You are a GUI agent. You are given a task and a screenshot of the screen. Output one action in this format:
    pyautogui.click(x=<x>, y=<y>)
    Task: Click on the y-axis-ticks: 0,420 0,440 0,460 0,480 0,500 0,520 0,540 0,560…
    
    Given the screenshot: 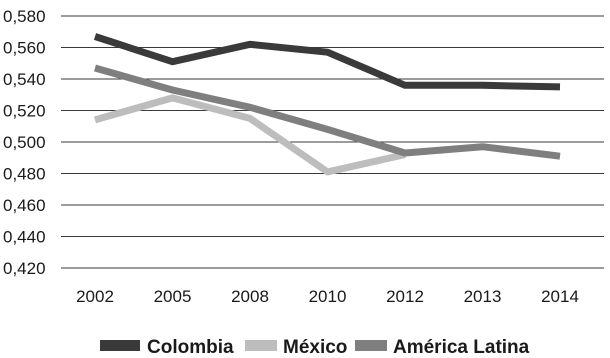 What is the action you would take?
    pyautogui.click(x=24, y=142)
    